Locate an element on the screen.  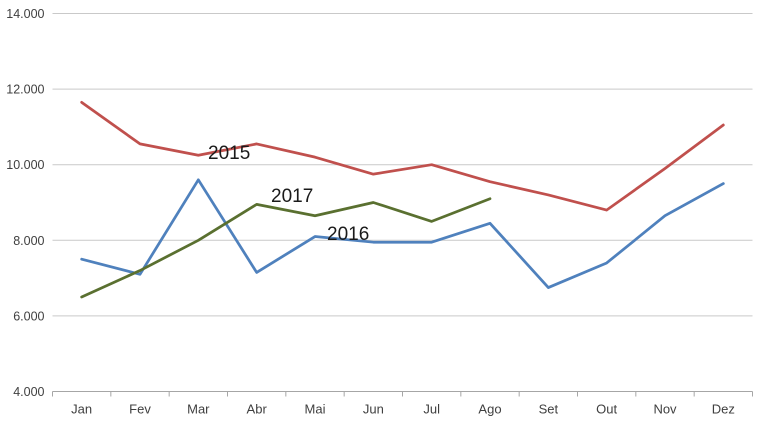
series-2016-label: 2016 is located at coordinates (348, 234).